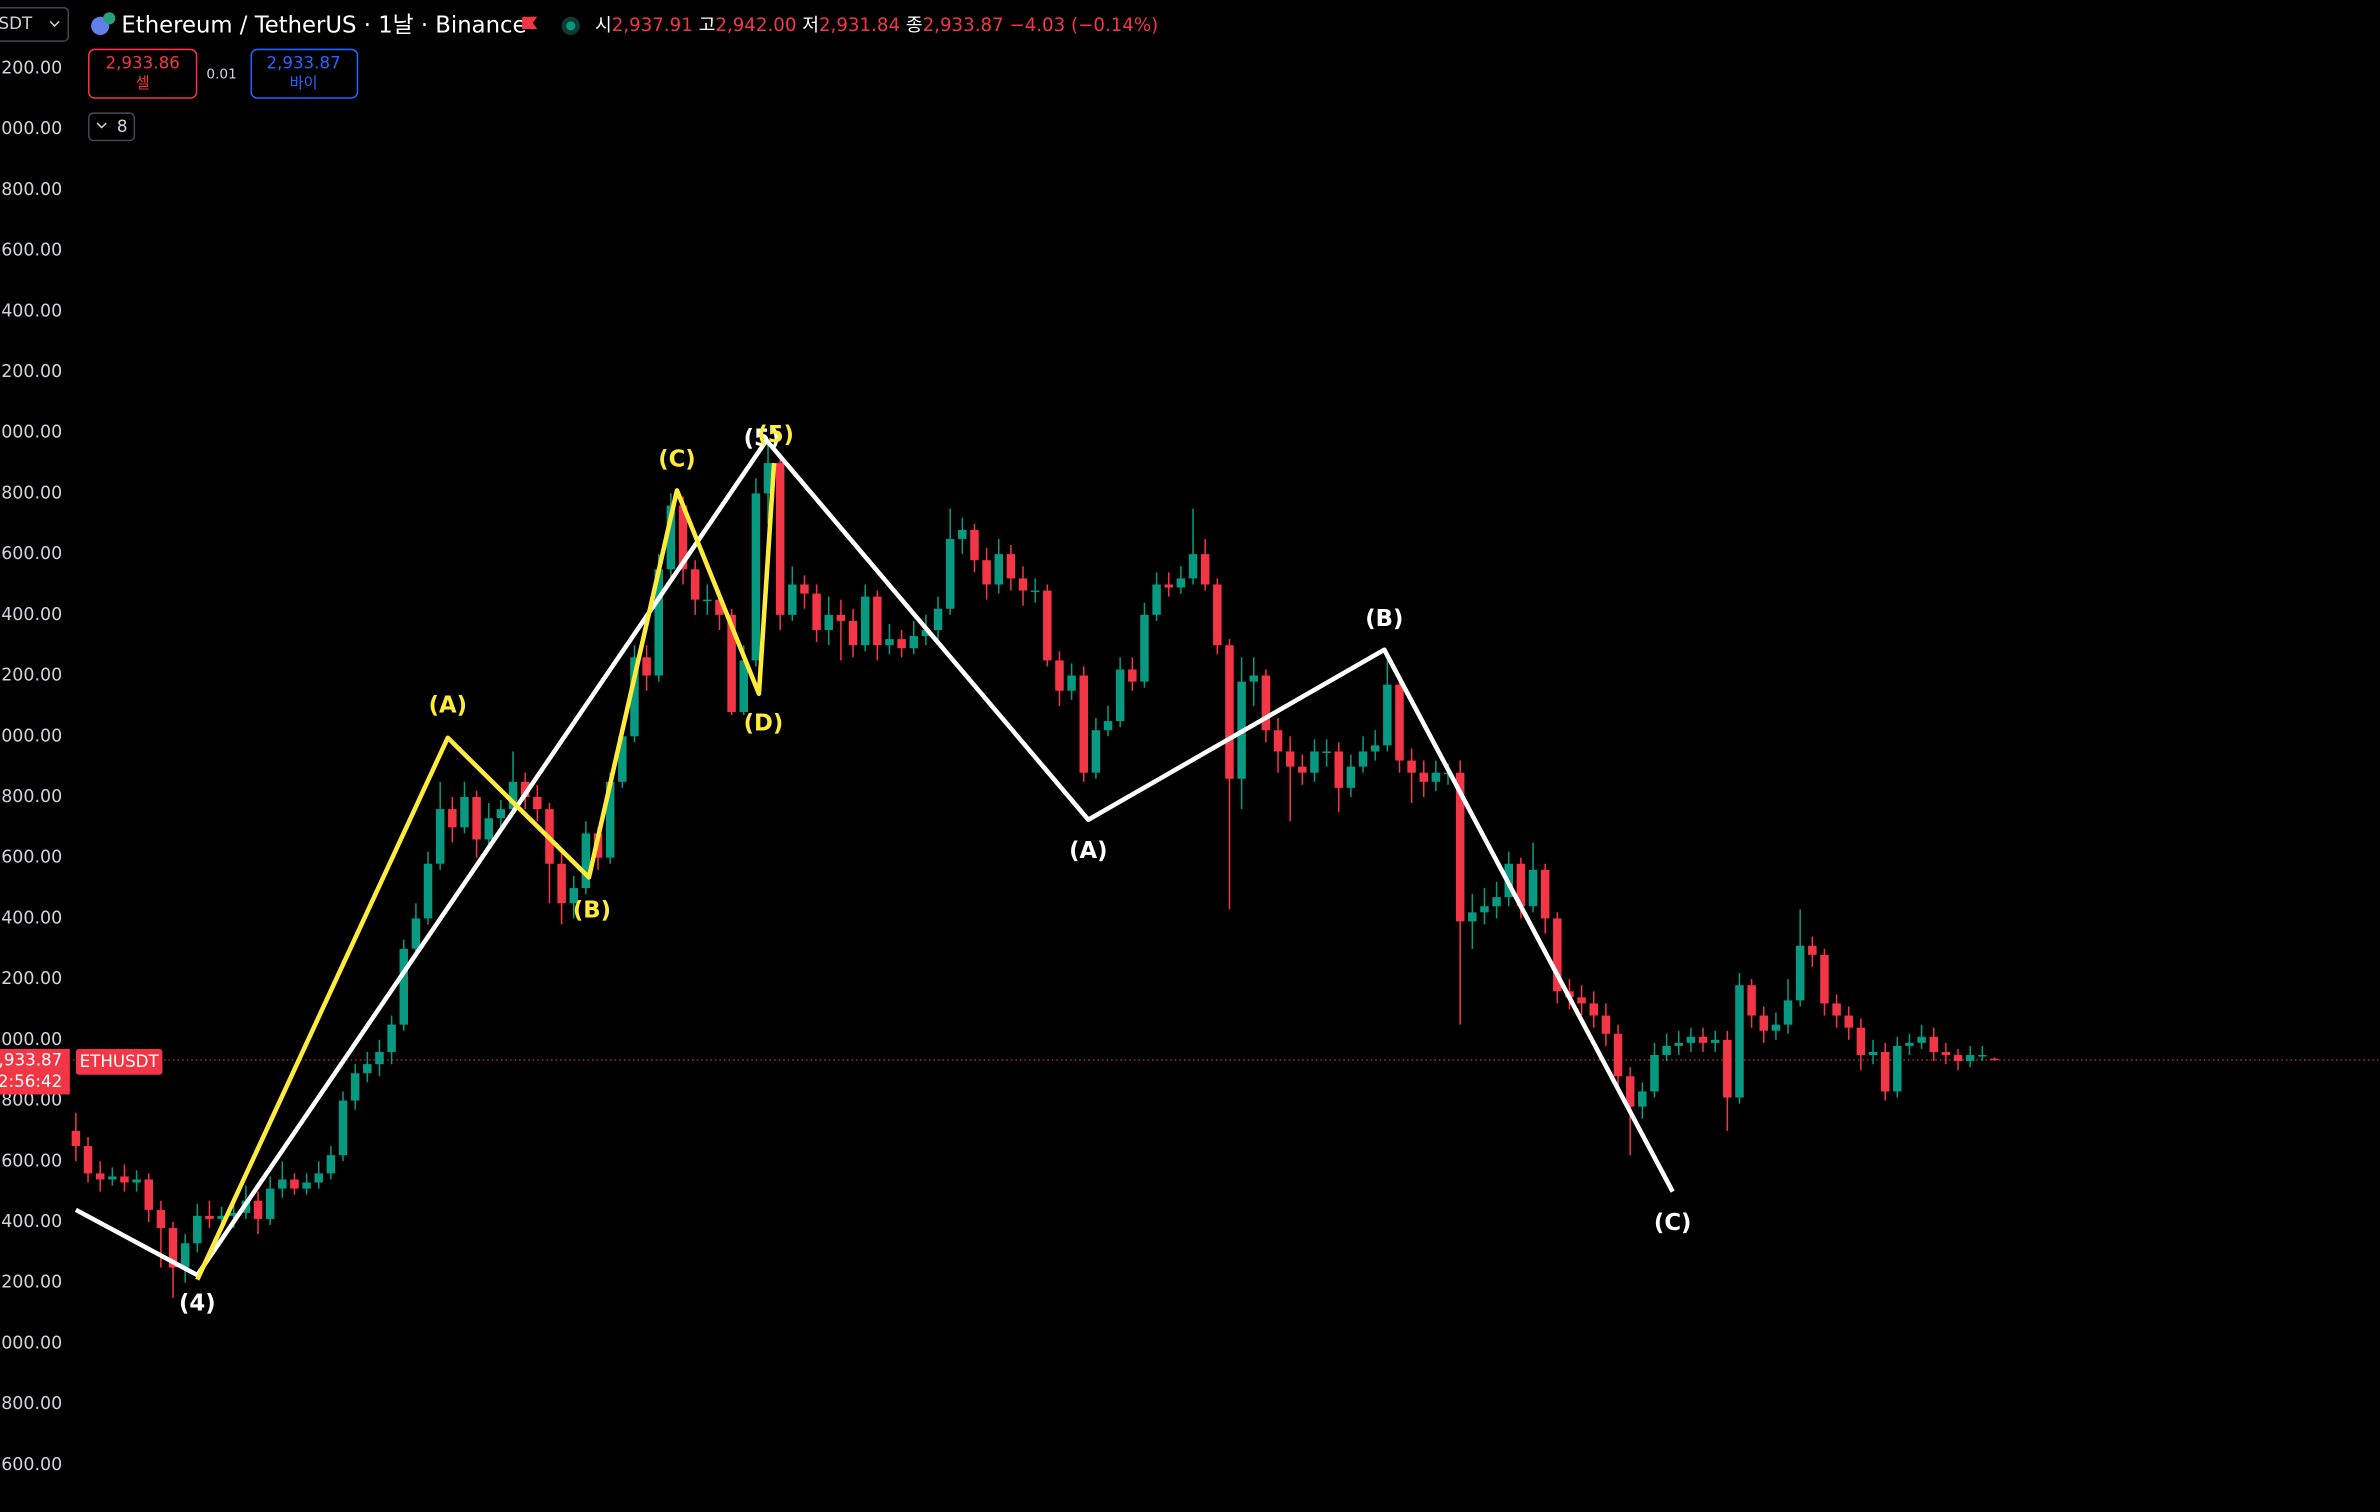 The width and height of the screenshot is (2380, 1512). I want to click on y-tick-label: 5,600.00, so click(31, 251).